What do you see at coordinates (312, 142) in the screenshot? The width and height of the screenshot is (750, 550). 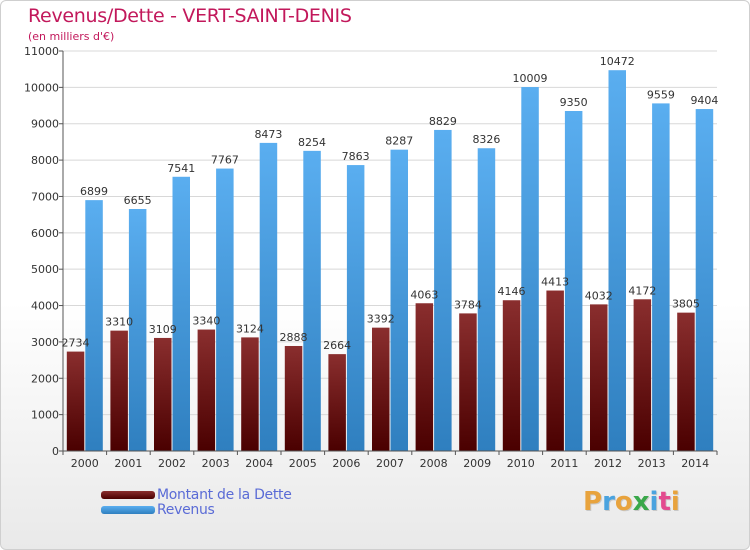 I see `data-label-revenus-2005: 8254` at bounding box center [312, 142].